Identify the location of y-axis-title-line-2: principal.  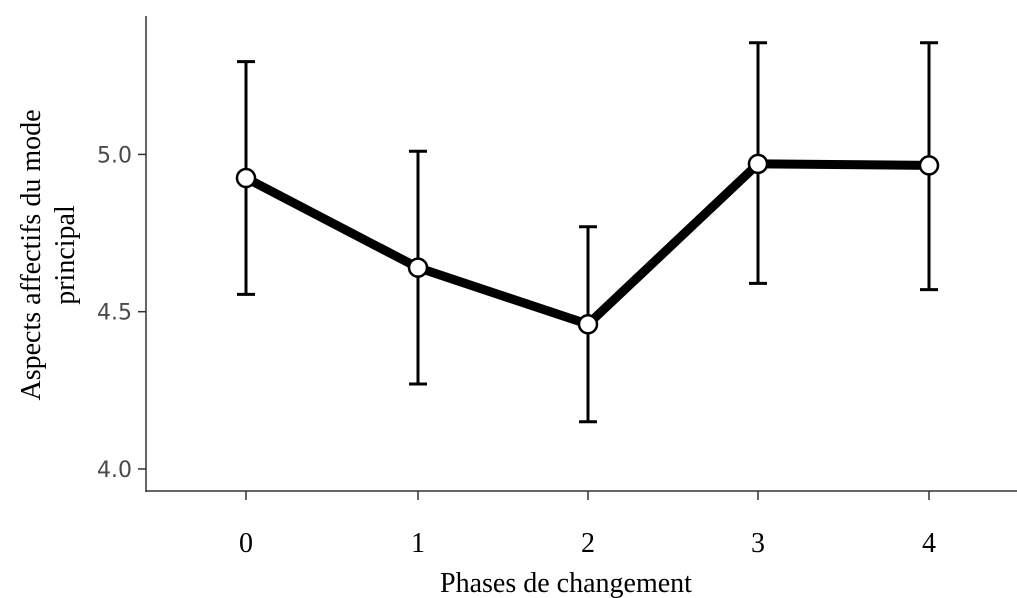
(65, 255).